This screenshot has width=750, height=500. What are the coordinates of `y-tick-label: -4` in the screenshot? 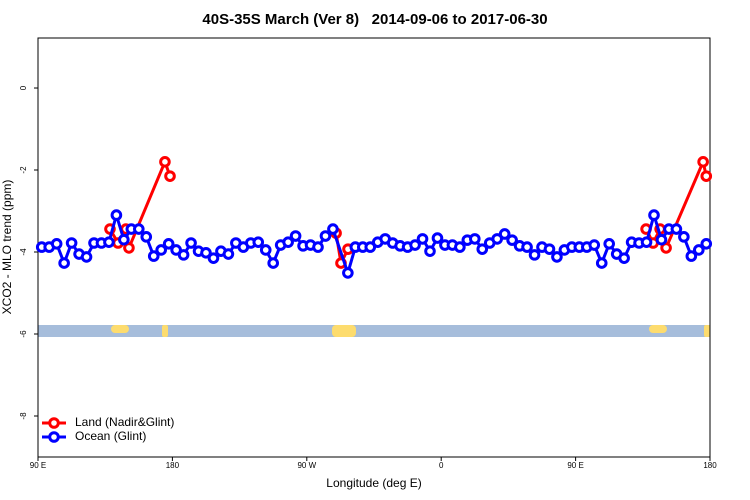 It's located at (23, 252).